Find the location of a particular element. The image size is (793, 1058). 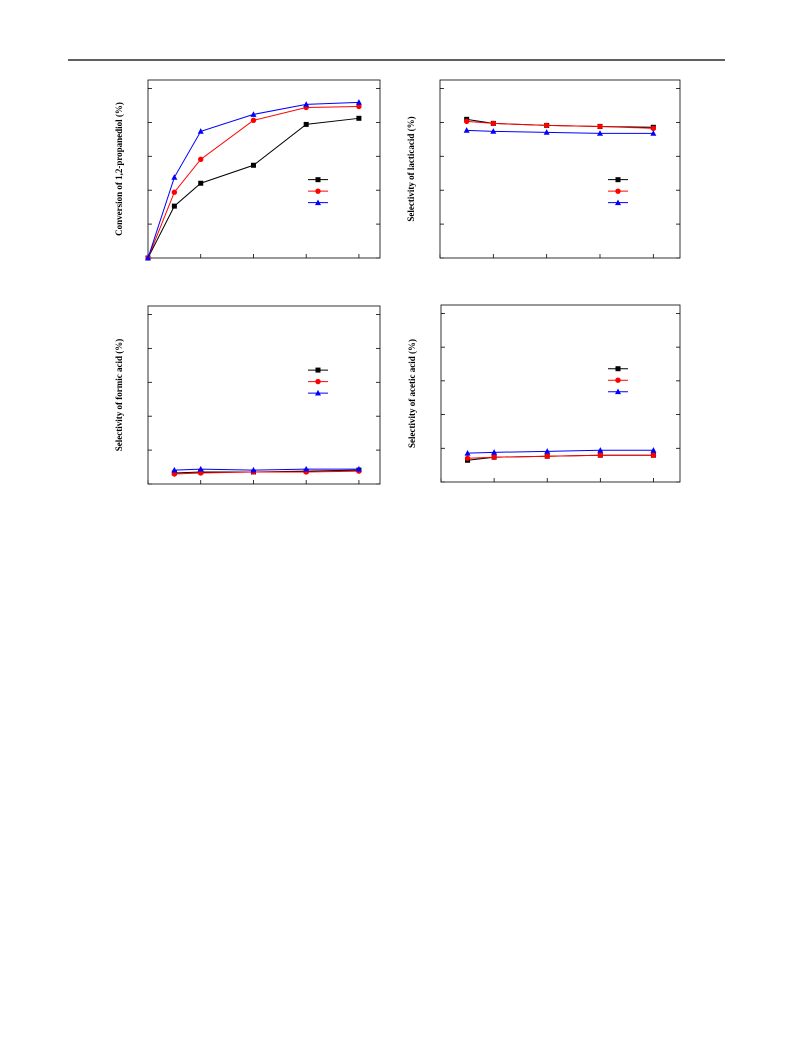

chart: Selectivity of acetic acid (%) is located at coordinates (544, 393).